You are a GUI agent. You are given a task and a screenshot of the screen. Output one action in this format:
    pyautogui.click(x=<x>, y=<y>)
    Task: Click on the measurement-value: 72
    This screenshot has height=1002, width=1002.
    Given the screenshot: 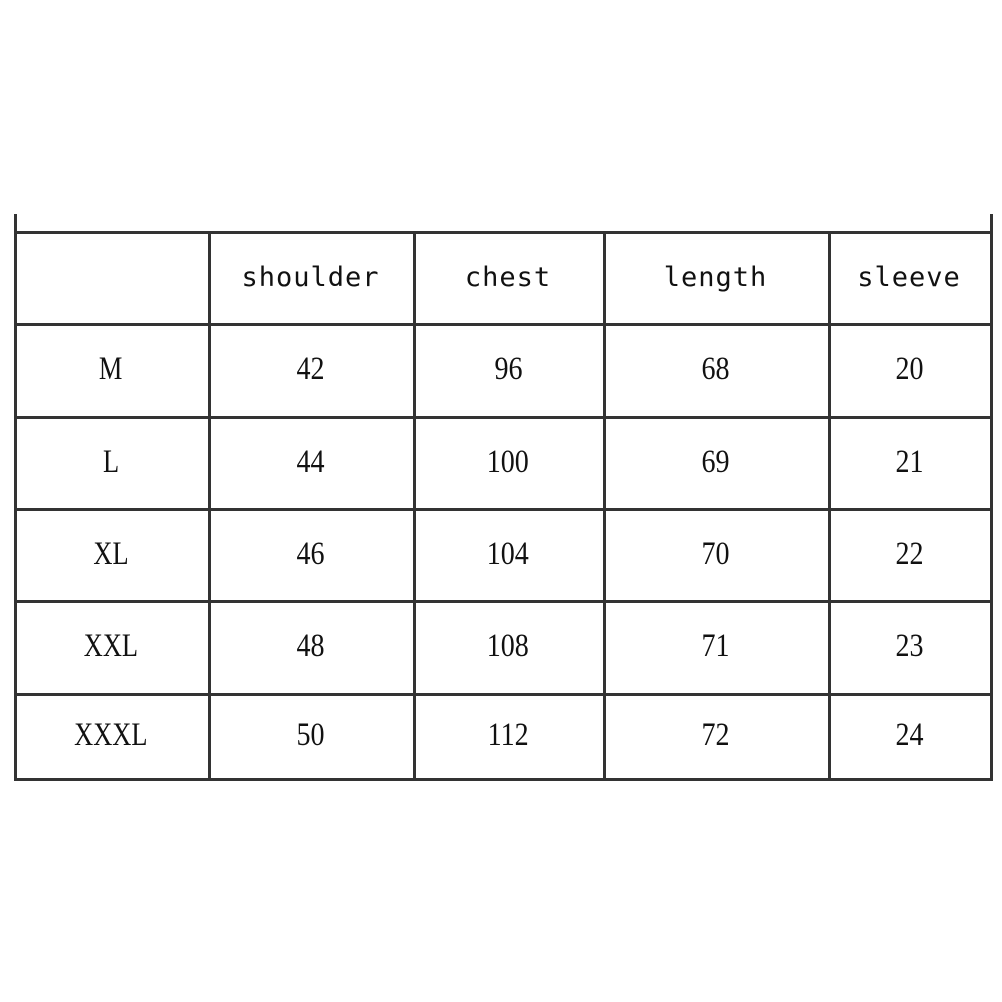 What is the action you would take?
    pyautogui.click(x=715, y=735)
    